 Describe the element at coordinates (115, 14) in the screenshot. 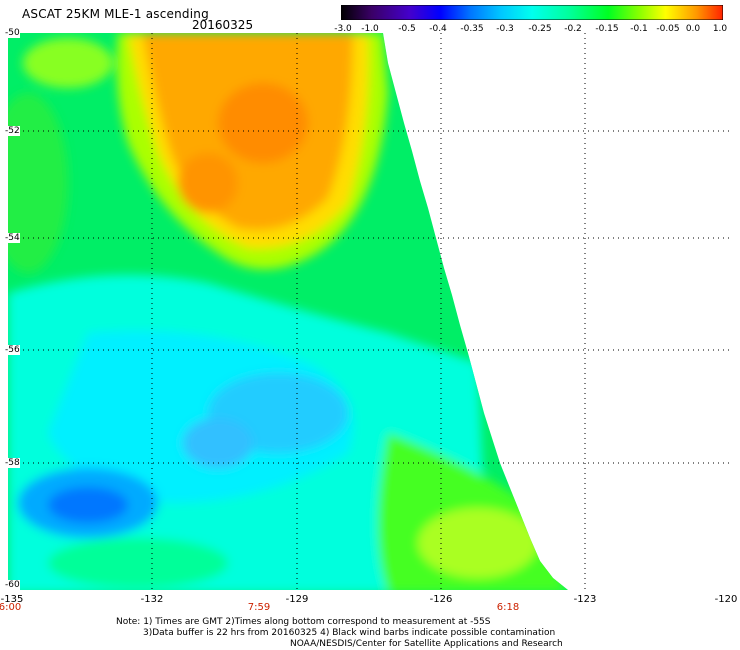

I see `product-title: ASCAT 25KM MLE-1 ascending` at that location.